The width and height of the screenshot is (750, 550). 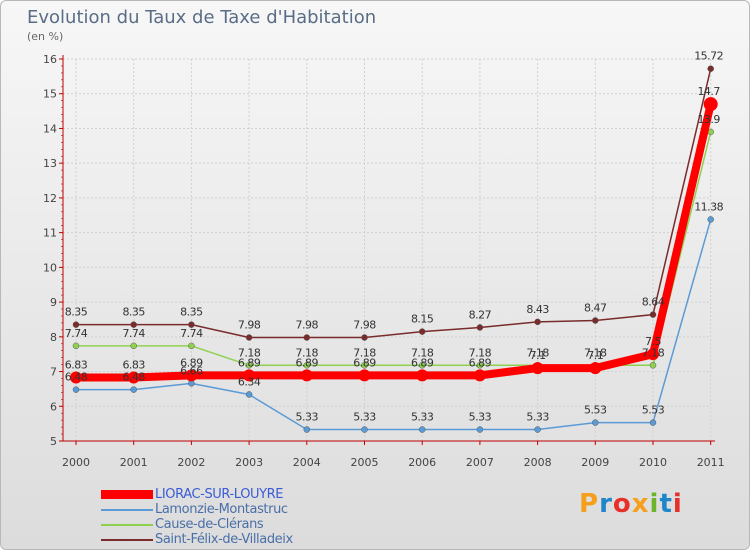 What do you see at coordinates (422, 319) in the screenshot?
I see `data-label: 8.15` at bounding box center [422, 319].